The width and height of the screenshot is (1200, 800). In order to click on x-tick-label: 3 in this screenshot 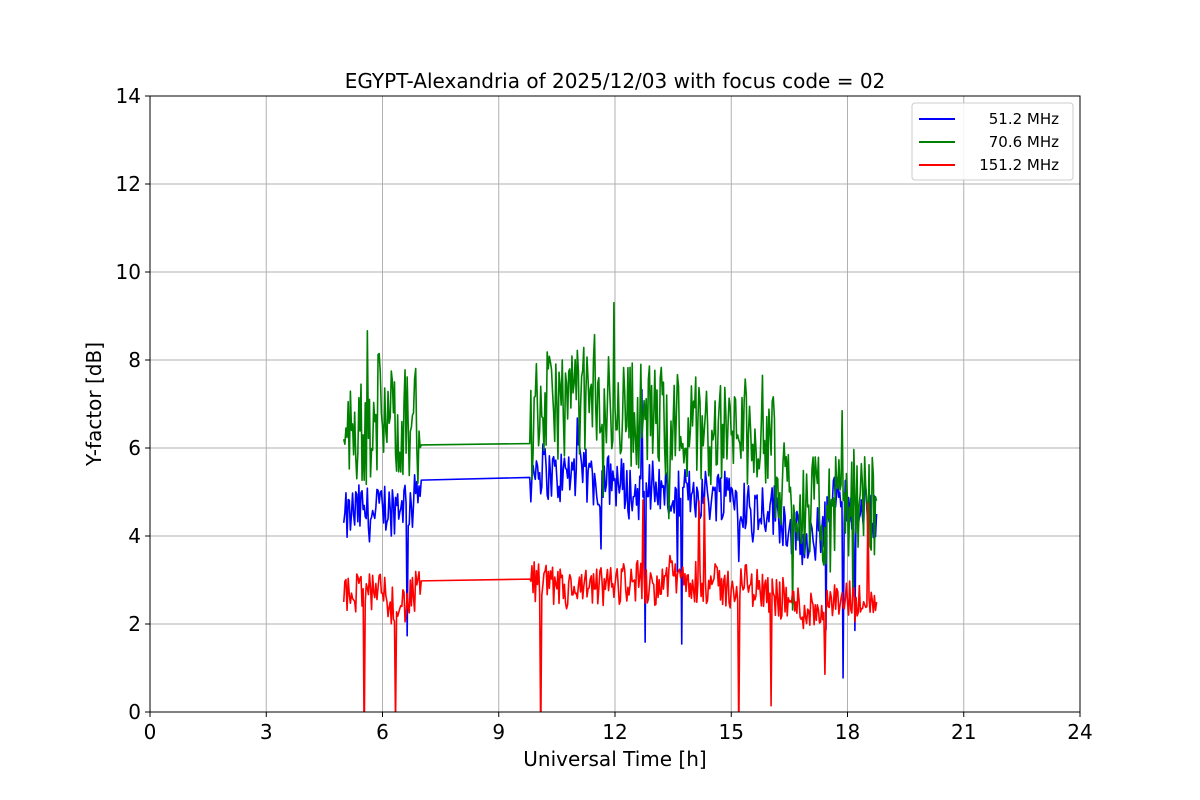, I will do `click(266, 732)`.